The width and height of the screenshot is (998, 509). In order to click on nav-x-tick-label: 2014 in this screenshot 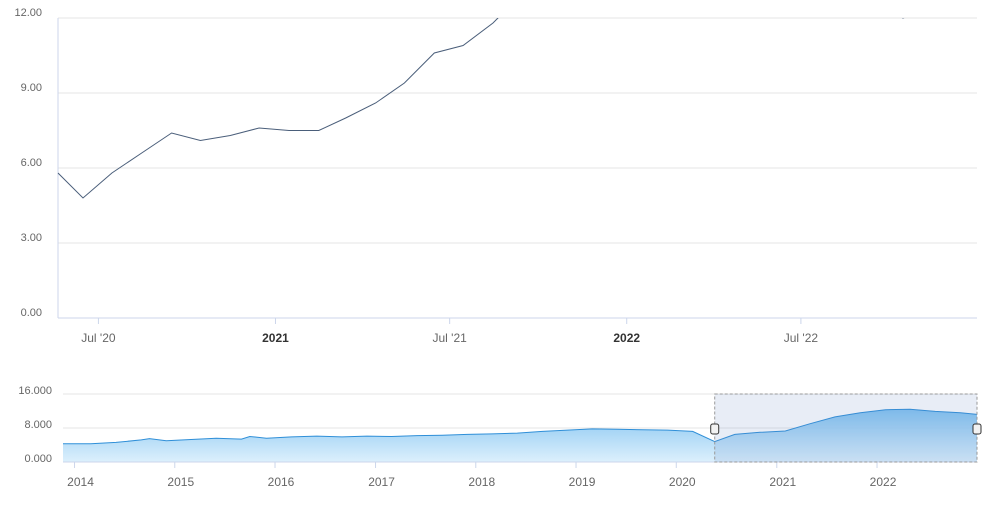, I will do `click(80, 482)`.